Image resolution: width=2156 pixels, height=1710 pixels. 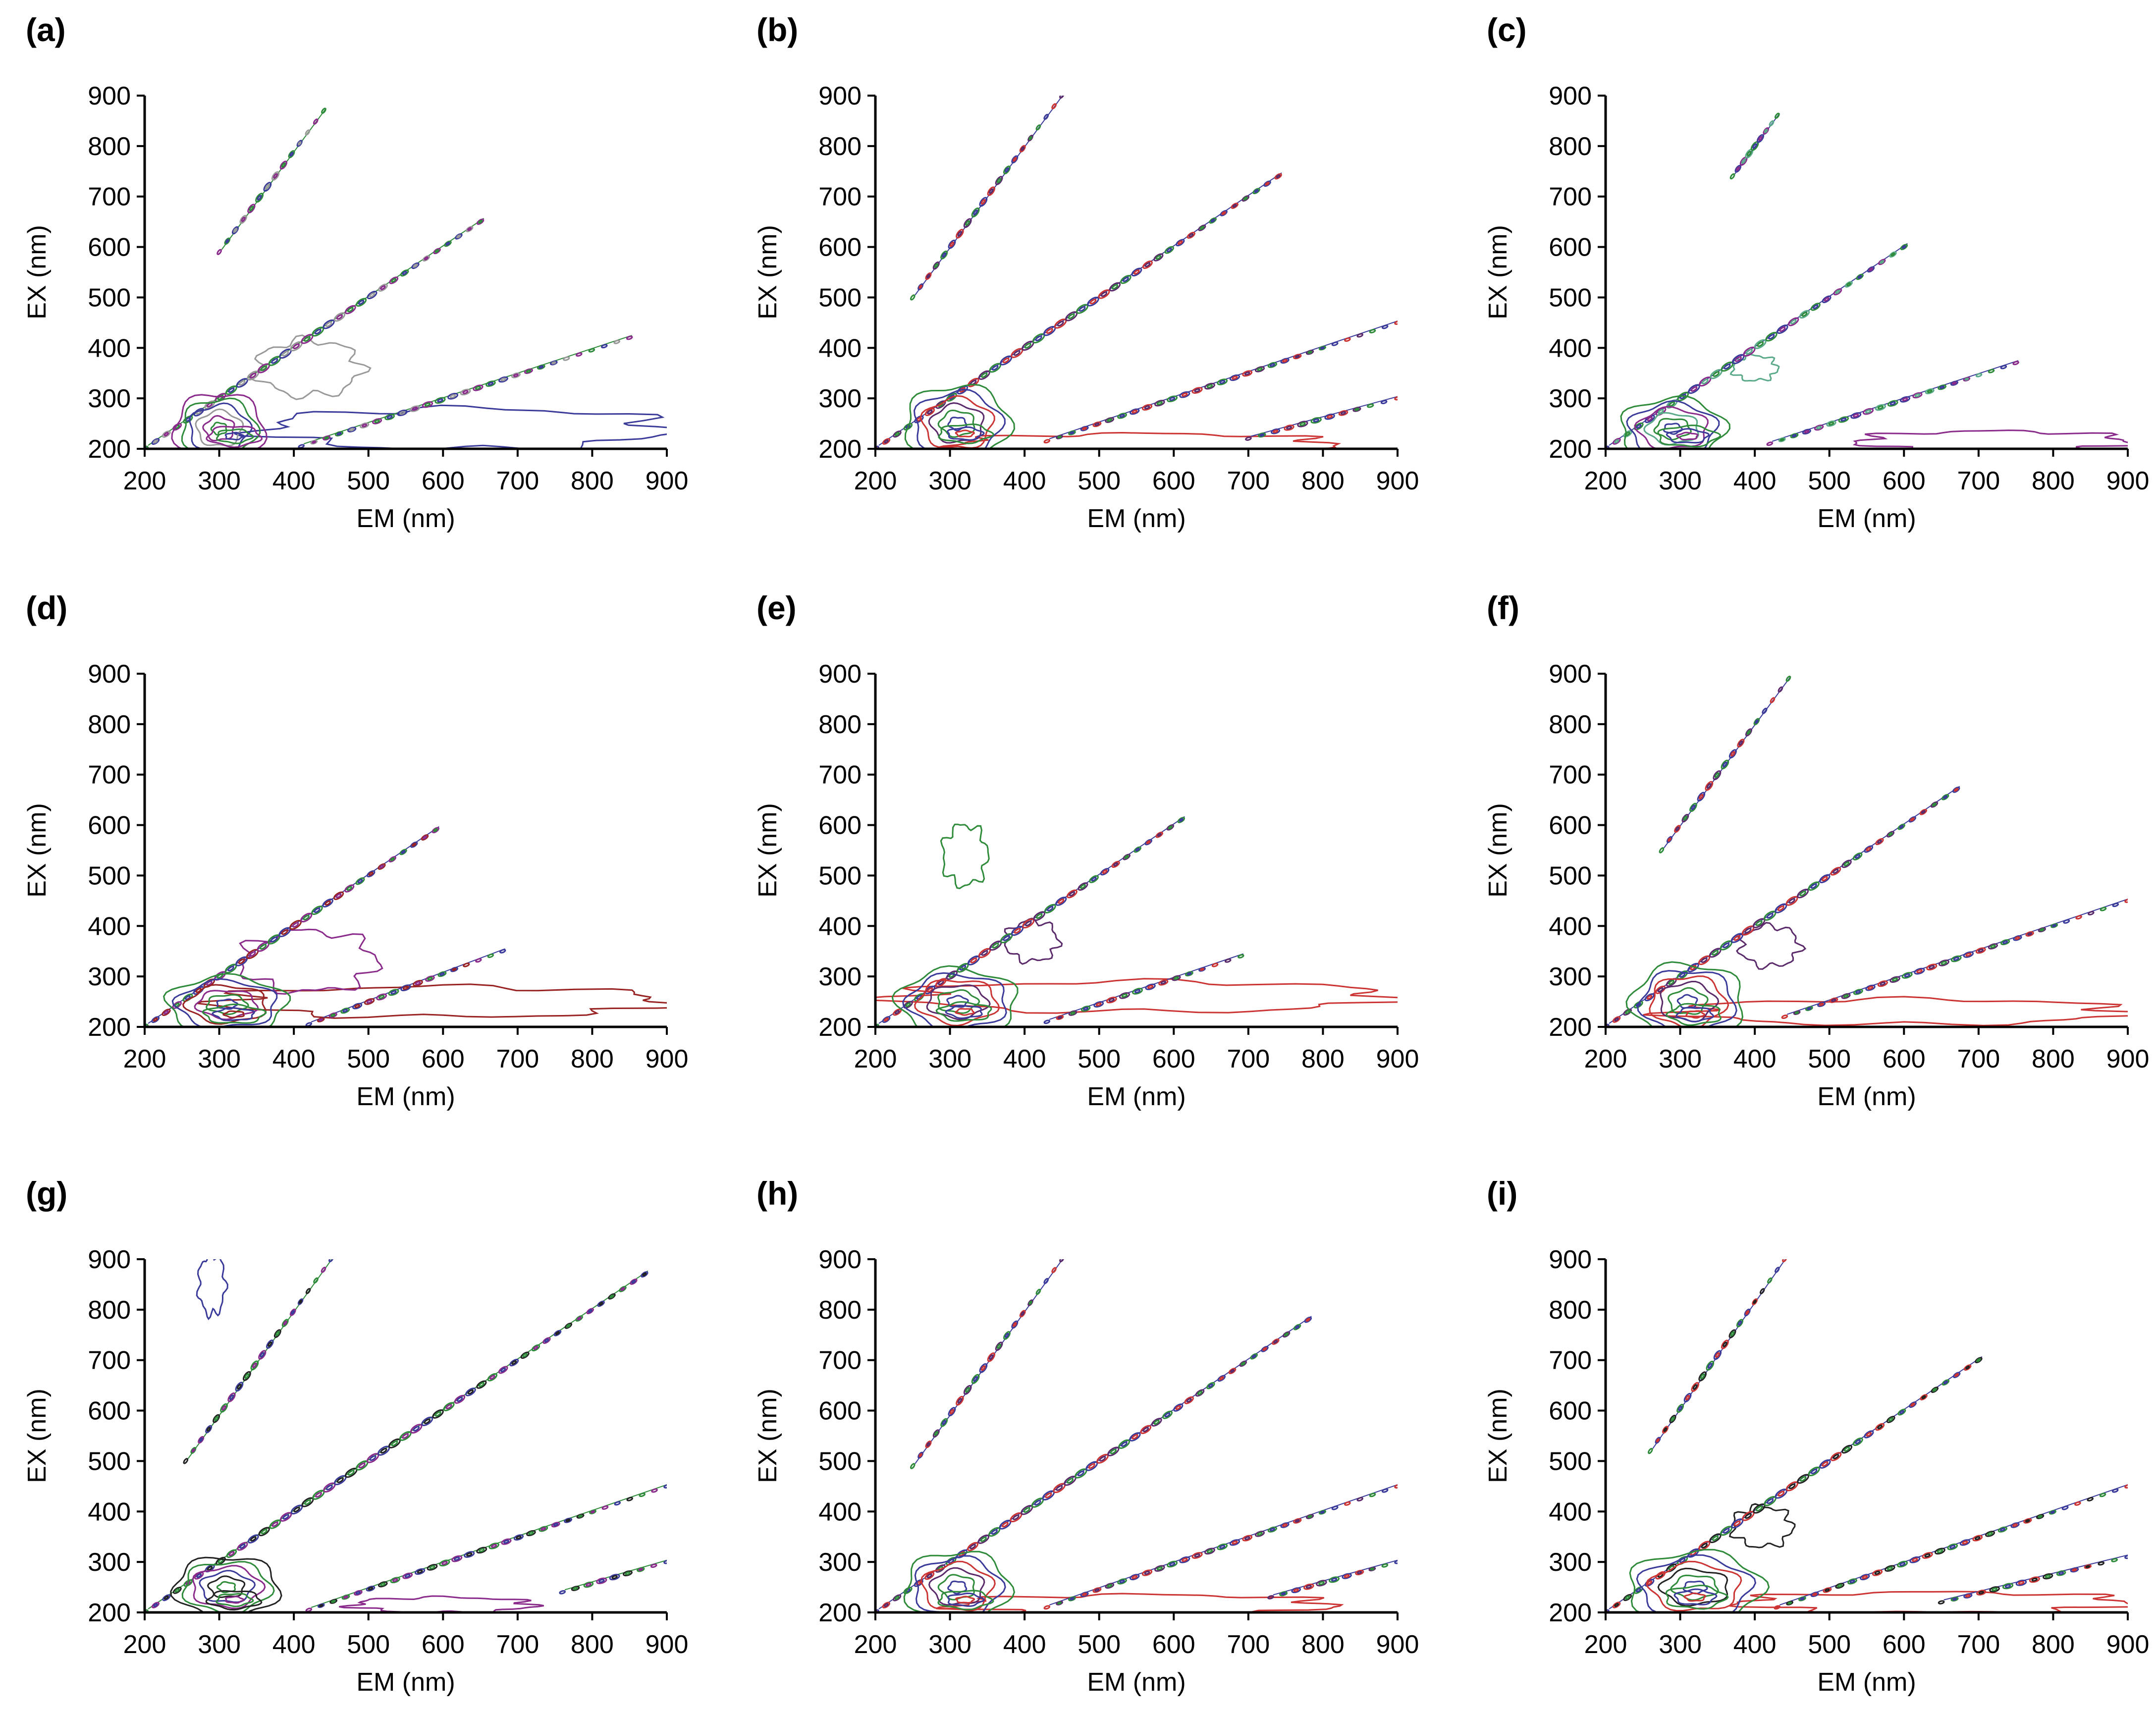 What do you see at coordinates (315, 333) in the screenshot?
I see `ridge-first-order` at bounding box center [315, 333].